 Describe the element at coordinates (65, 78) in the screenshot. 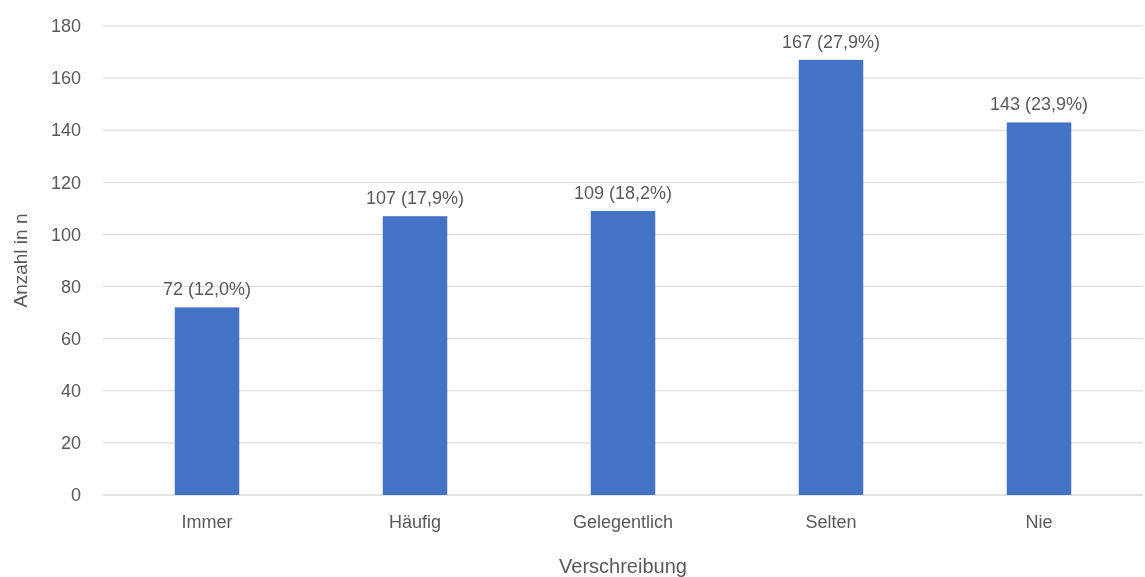

I see `y-tick-label: 160` at that location.